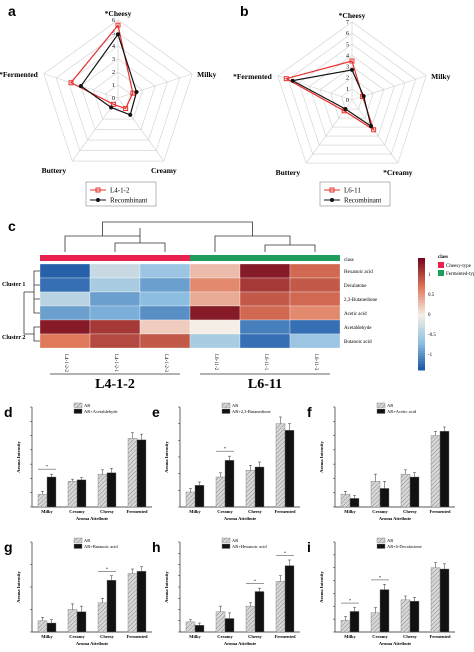 Image resolution: width=474 pixels, height=652 pixels. What do you see at coordinates (347, 101) in the screenshot?
I see `radial-tick-label: 0` at bounding box center [347, 101].